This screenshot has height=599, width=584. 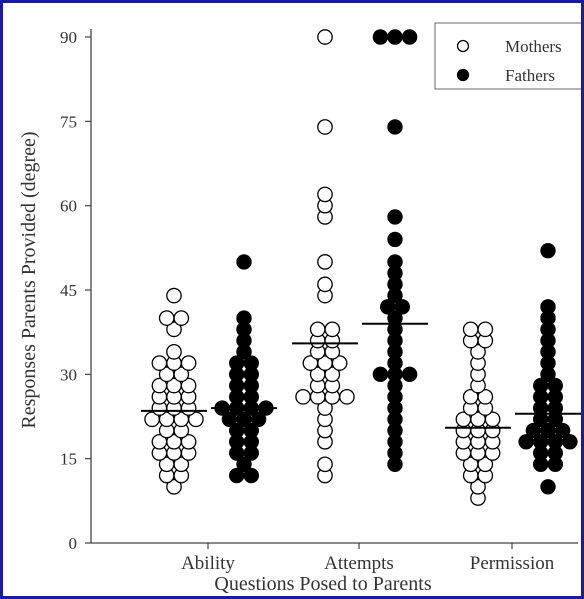 What do you see at coordinates (533, 46) in the screenshot?
I see `legend-label-mothers: Mothers` at bounding box center [533, 46].